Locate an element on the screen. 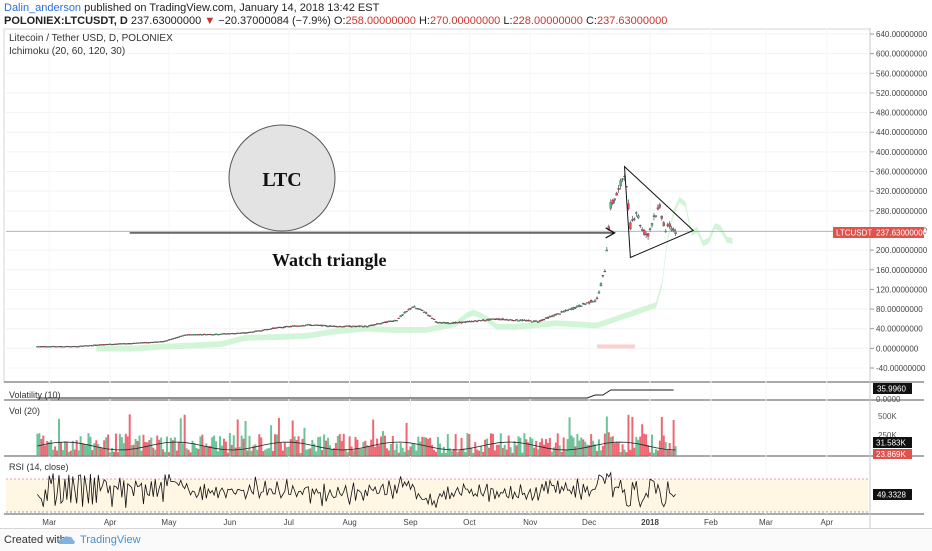 The width and height of the screenshot is (932, 551). tradingview-brand-link: TradingView is located at coordinates (110, 540).